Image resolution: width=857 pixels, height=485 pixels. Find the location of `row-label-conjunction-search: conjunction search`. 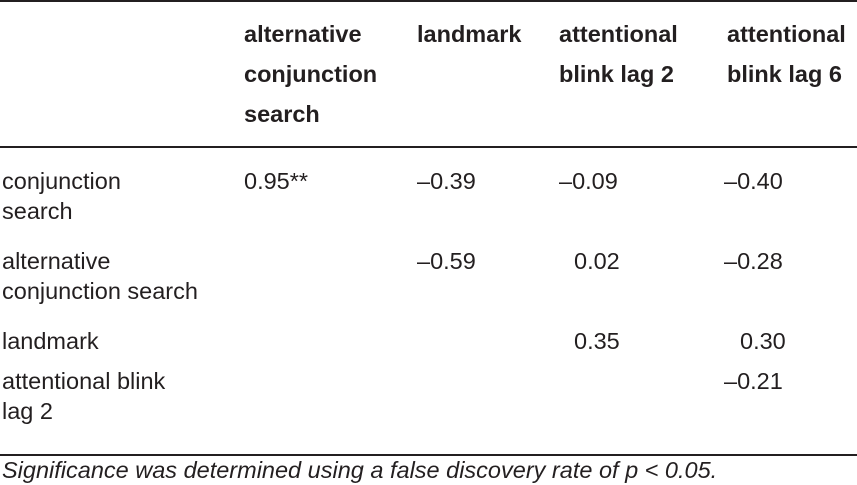

row-label-conjunction-search: conjunction search is located at coordinates (61, 196).